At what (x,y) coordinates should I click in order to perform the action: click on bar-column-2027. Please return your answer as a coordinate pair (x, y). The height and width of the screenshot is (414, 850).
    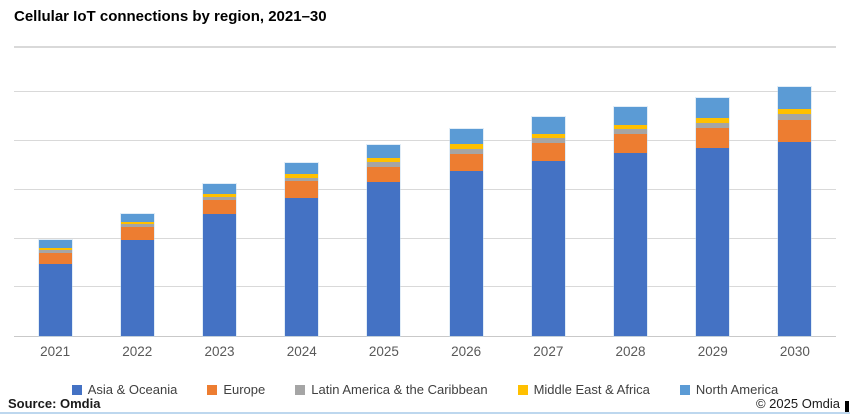
    Looking at the image, I should click on (548, 198).